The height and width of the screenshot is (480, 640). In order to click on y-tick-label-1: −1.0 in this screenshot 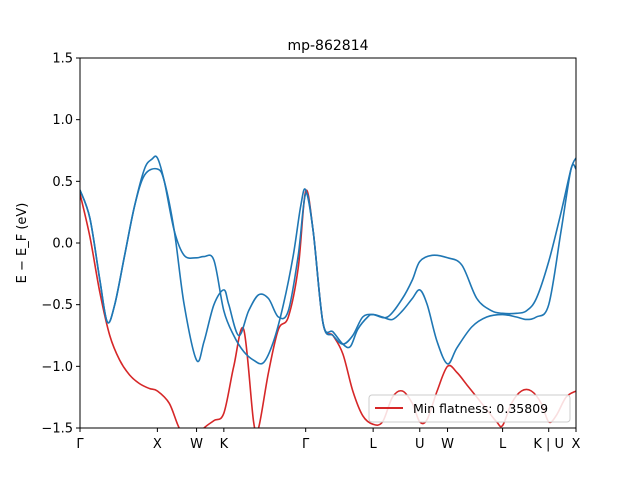, I will do `click(57, 367)`.